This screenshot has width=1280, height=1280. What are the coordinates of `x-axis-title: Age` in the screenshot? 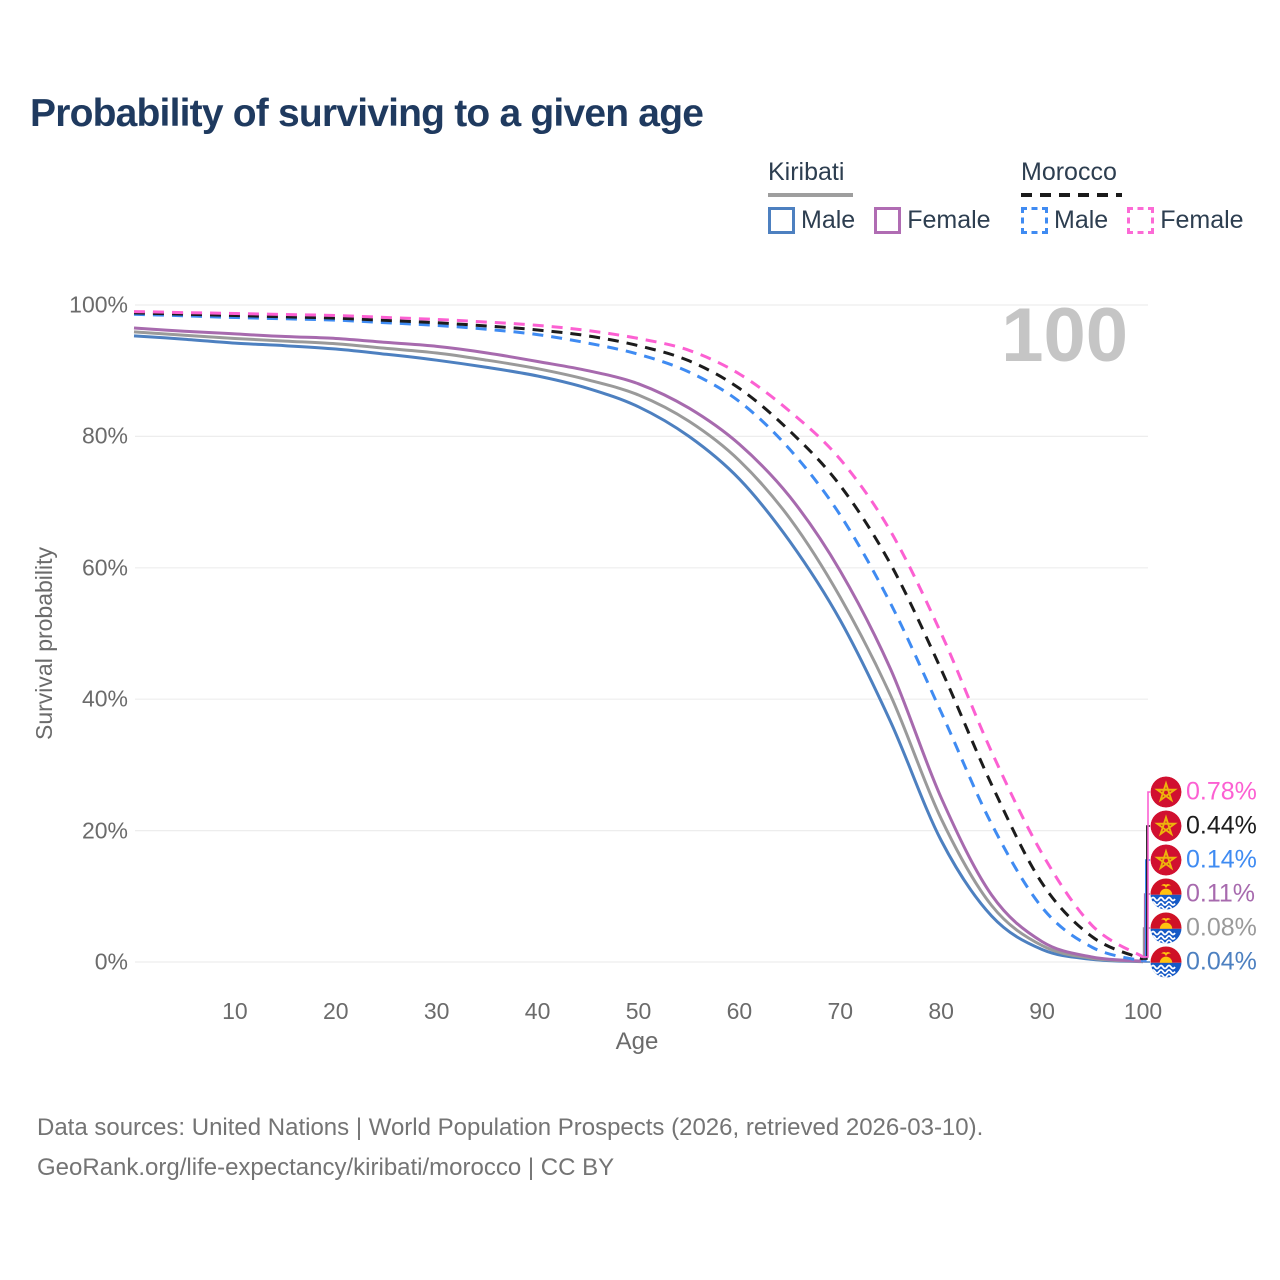 It's located at (637, 1041).